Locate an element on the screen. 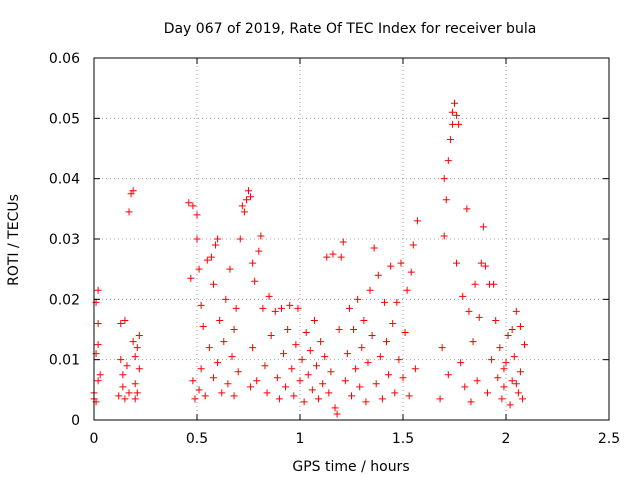 This screenshot has width=640, height=480. x-tick-label: 0.5 is located at coordinates (197, 439).